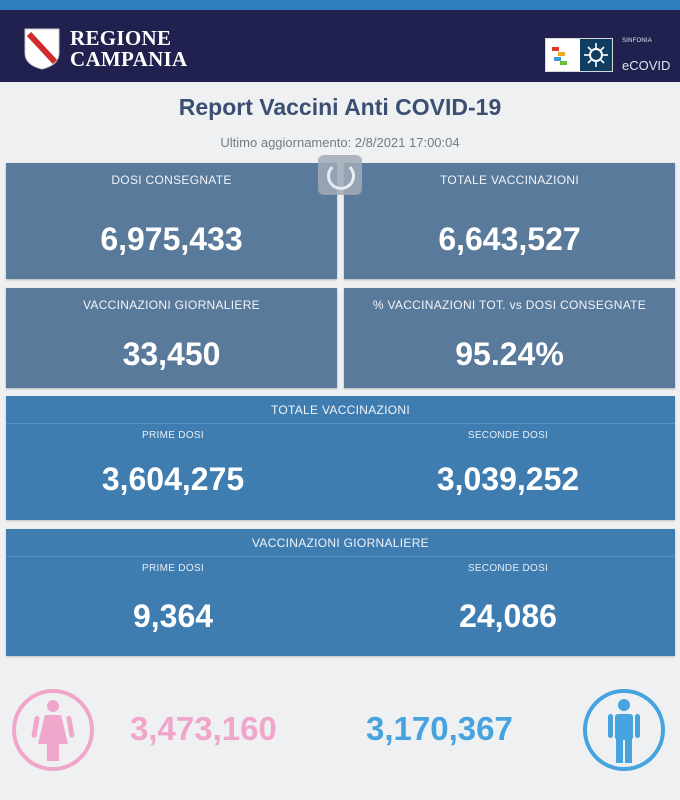  What do you see at coordinates (129, 59) in the screenshot?
I see `region-name-line2: CAMPANIA` at bounding box center [129, 59].